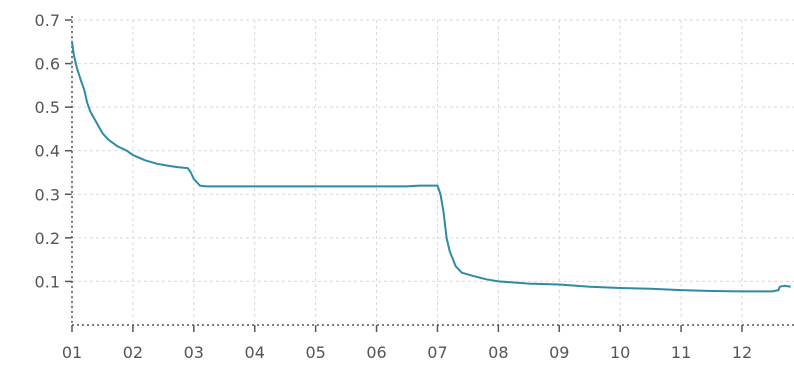  What do you see at coordinates (437, 352) in the screenshot?
I see `x-tick-label: 07` at bounding box center [437, 352].